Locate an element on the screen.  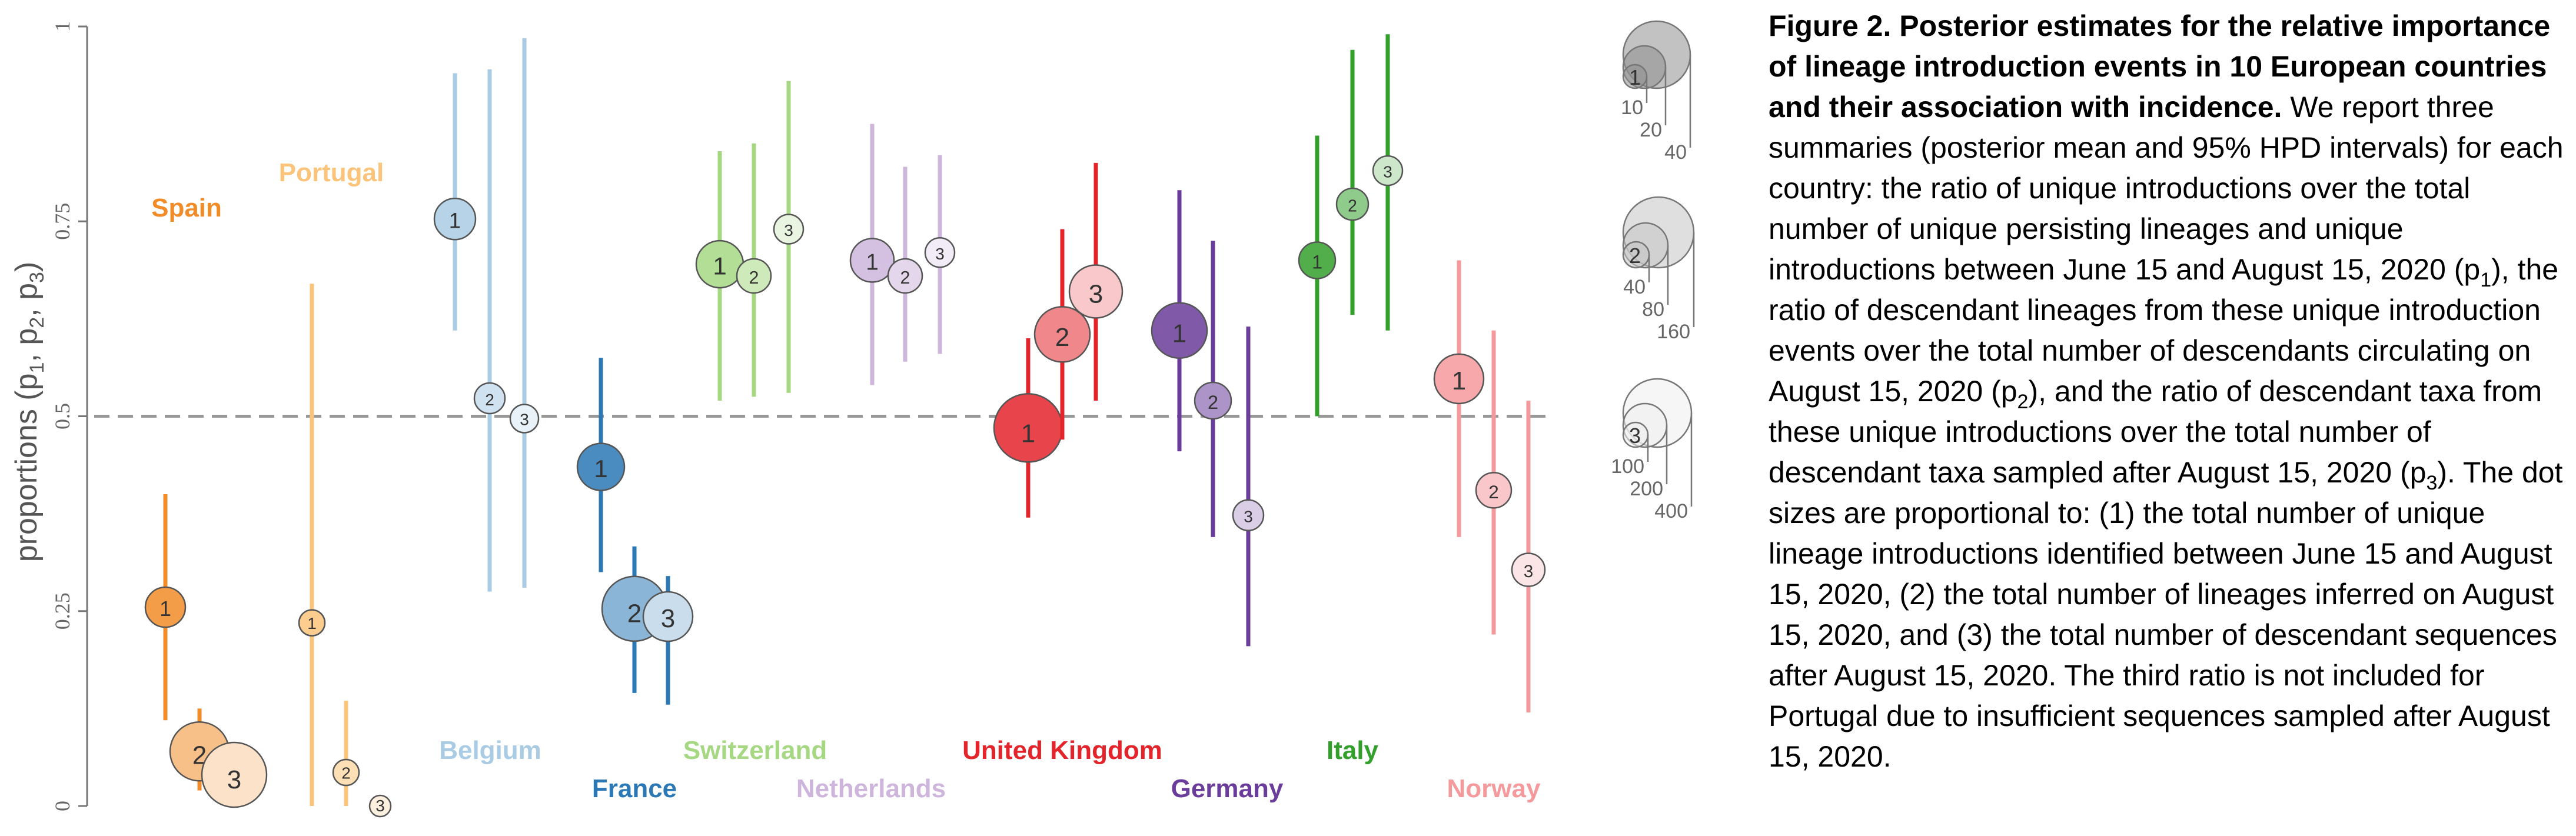
size-legend-value: 10 is located at coordinates (1632, 107).